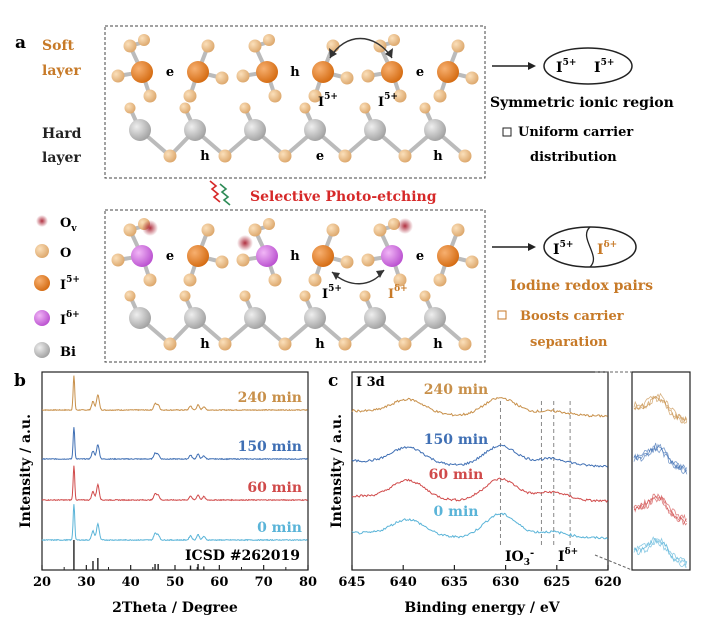 The height and width of the screenshot is (622, 706). Describe the element at coordinates (20, 43) in the screenshot. I see `panel-a-label: a` at that location.